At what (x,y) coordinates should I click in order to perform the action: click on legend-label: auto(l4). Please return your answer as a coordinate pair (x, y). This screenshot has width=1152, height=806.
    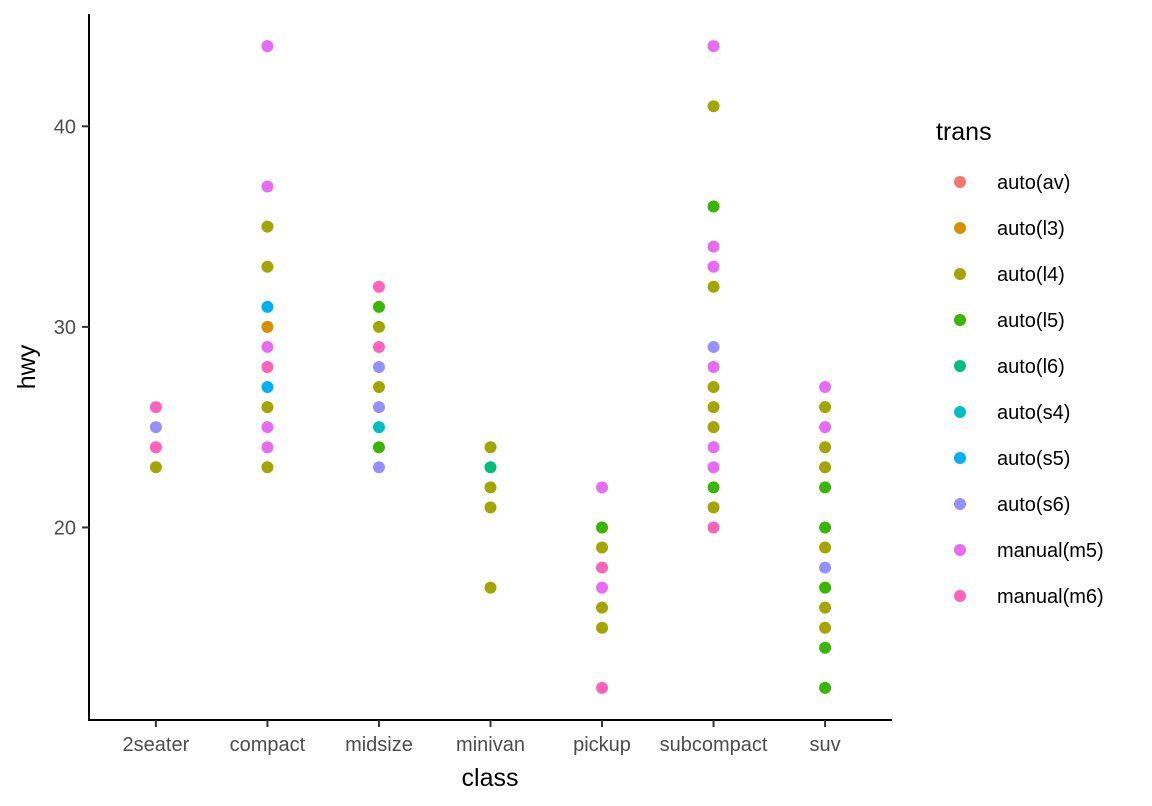
    Looking at the image, I should click on (1031, 275).